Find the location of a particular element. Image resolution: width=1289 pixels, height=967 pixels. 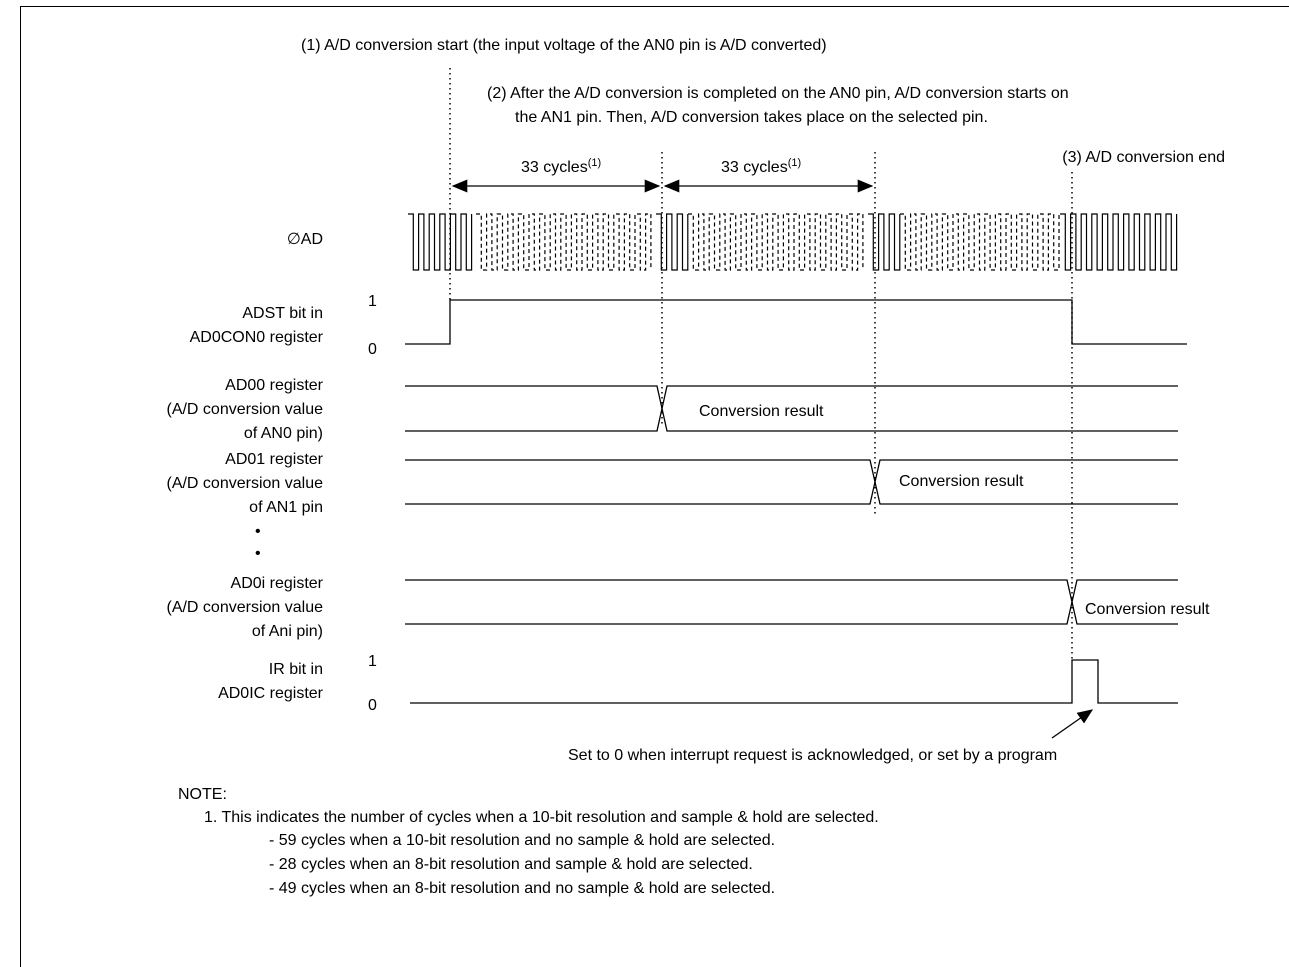

adst-level-low: 0 is located at coordinates (372, 349).